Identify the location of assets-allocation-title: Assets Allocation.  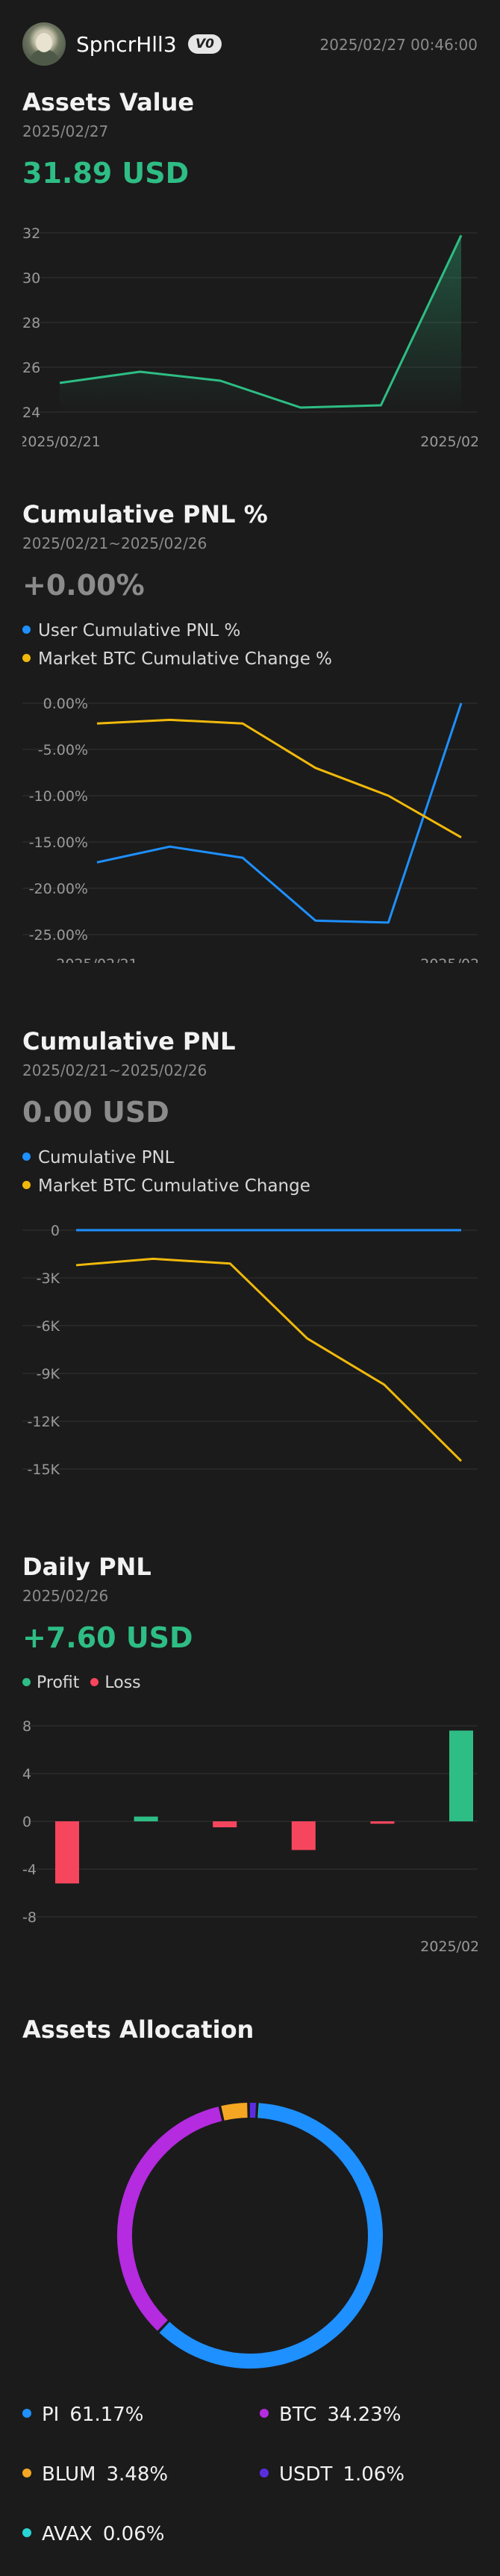
(138, 2029).